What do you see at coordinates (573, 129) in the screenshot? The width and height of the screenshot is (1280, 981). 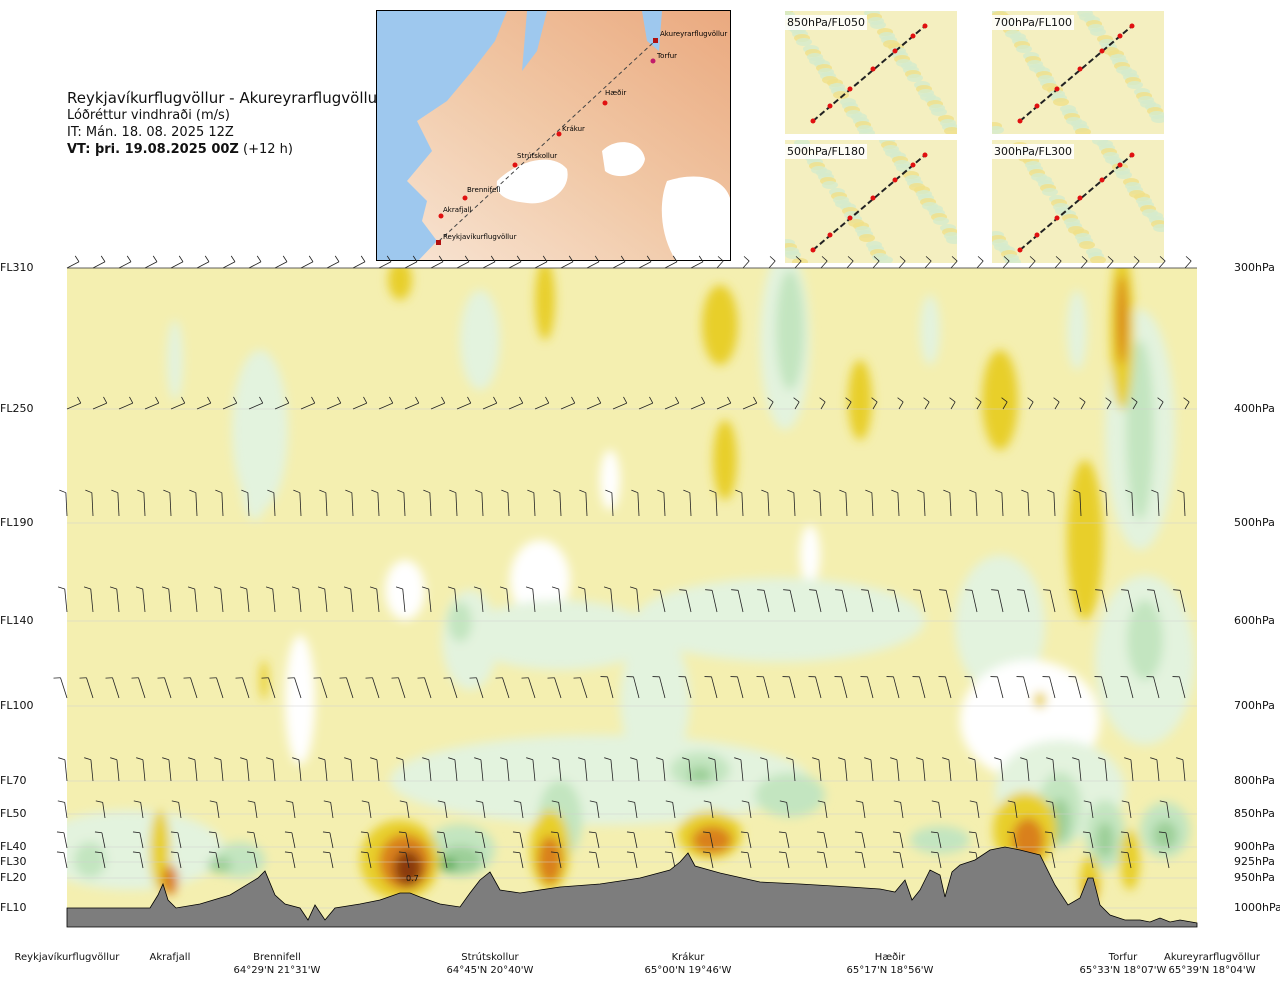 I see `waypoint-label: Krákur` at bounding box center [573, 129].